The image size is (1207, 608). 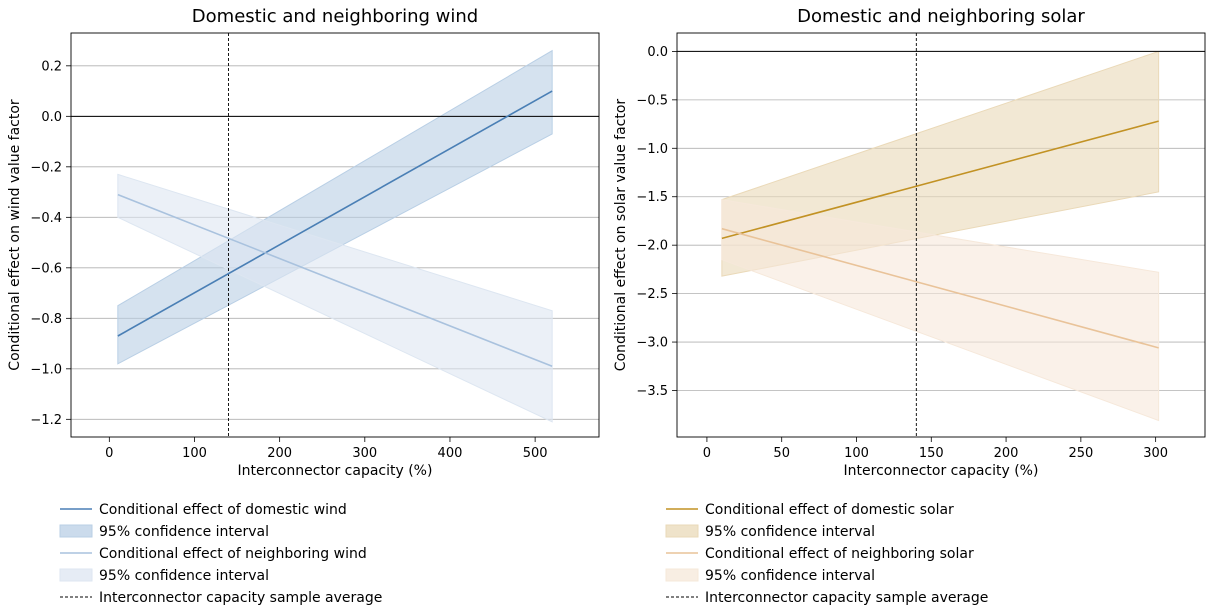 I want to click on y-tick-label: −3.5, so click(x=652, y=391).